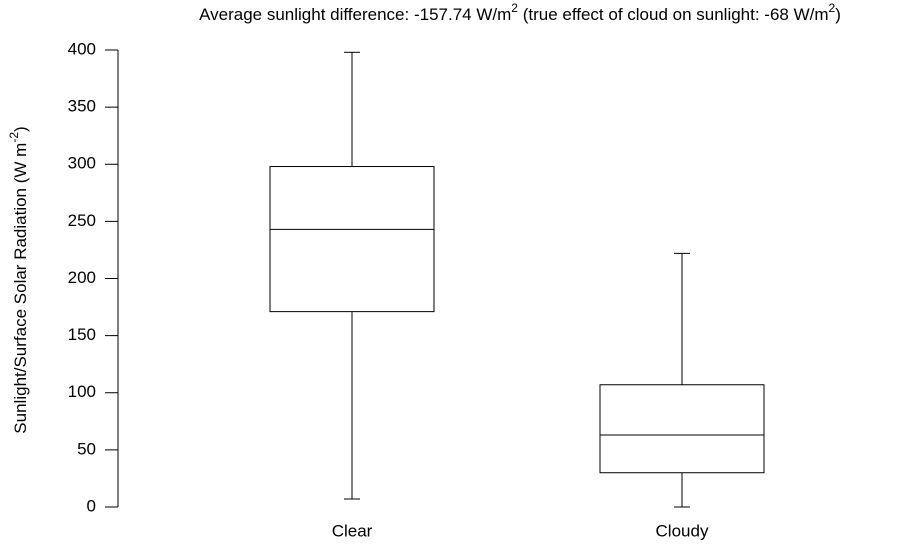 This screenshot has height=548, width=924. Describe the element at coordinates (352, 530) in the screenshot. I see `x-tick-label: Clear` at that location.